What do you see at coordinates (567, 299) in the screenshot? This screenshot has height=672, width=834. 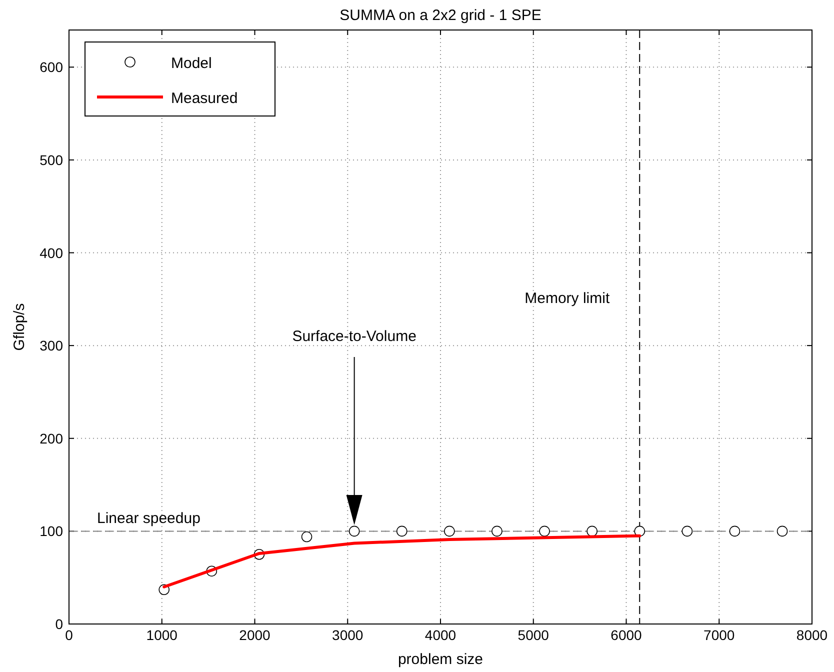 I see `ref-line-label: Memory limit` at bounding box center [567, 299].